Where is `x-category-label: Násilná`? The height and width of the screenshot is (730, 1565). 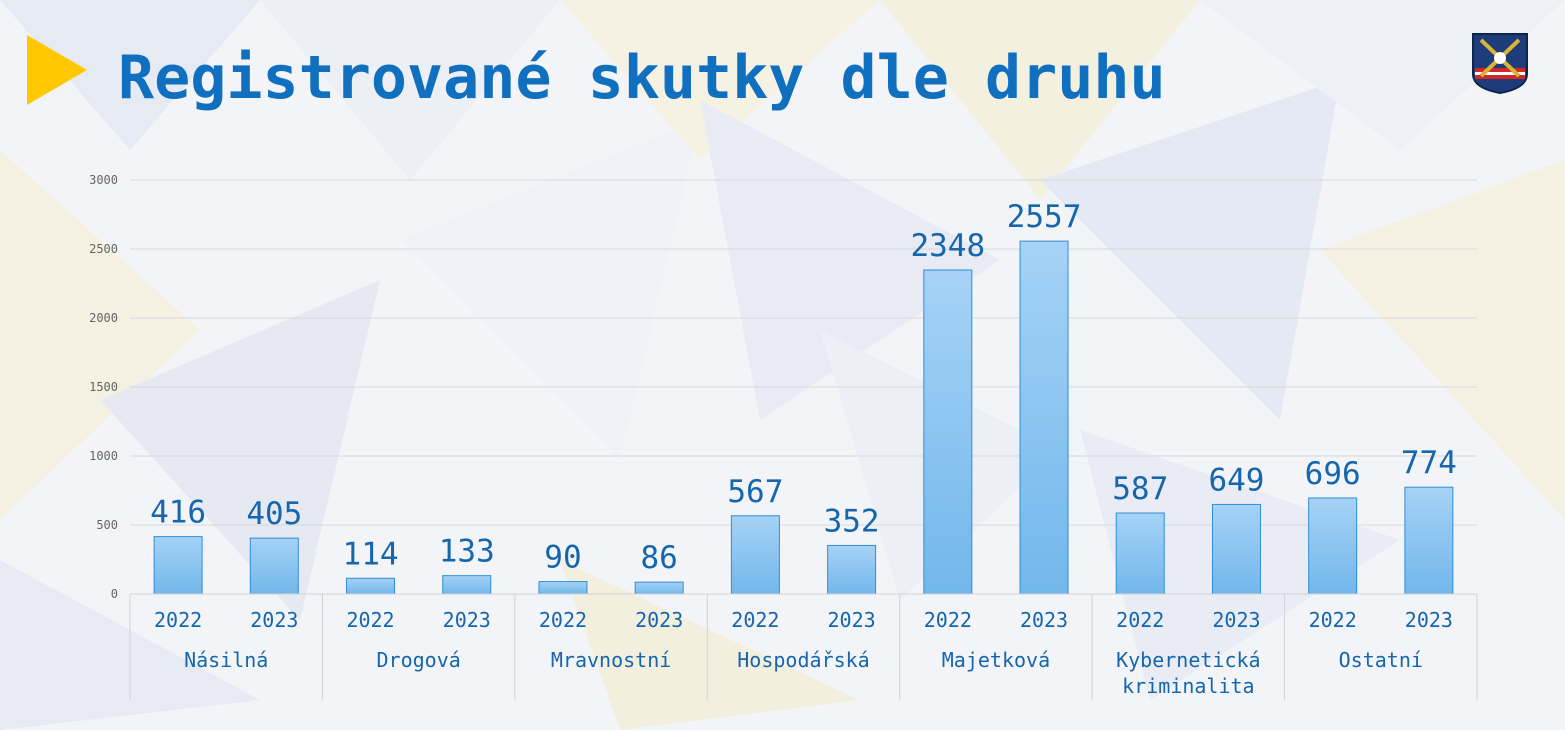 x-category-label: Násilná is located at coordinates (226, 660).